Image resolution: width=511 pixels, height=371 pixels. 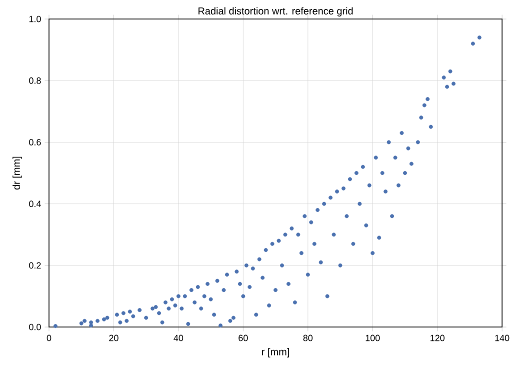 I want to click on x-tick-label: 140, so click(x=502, y=338).